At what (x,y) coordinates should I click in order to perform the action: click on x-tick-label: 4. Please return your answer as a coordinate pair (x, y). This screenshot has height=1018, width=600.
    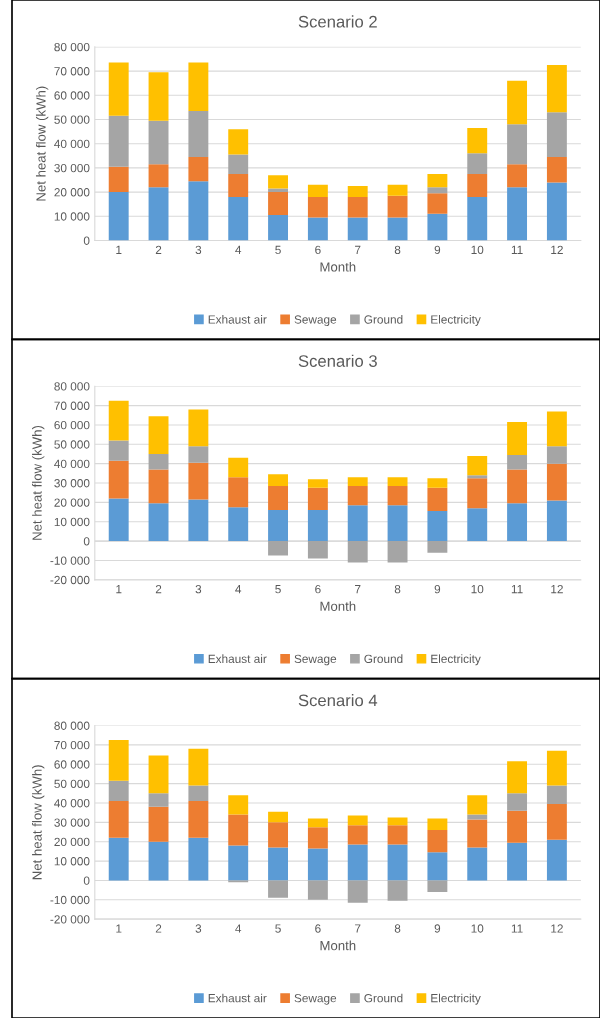
    Looking at the image, I should click on (238, 589).